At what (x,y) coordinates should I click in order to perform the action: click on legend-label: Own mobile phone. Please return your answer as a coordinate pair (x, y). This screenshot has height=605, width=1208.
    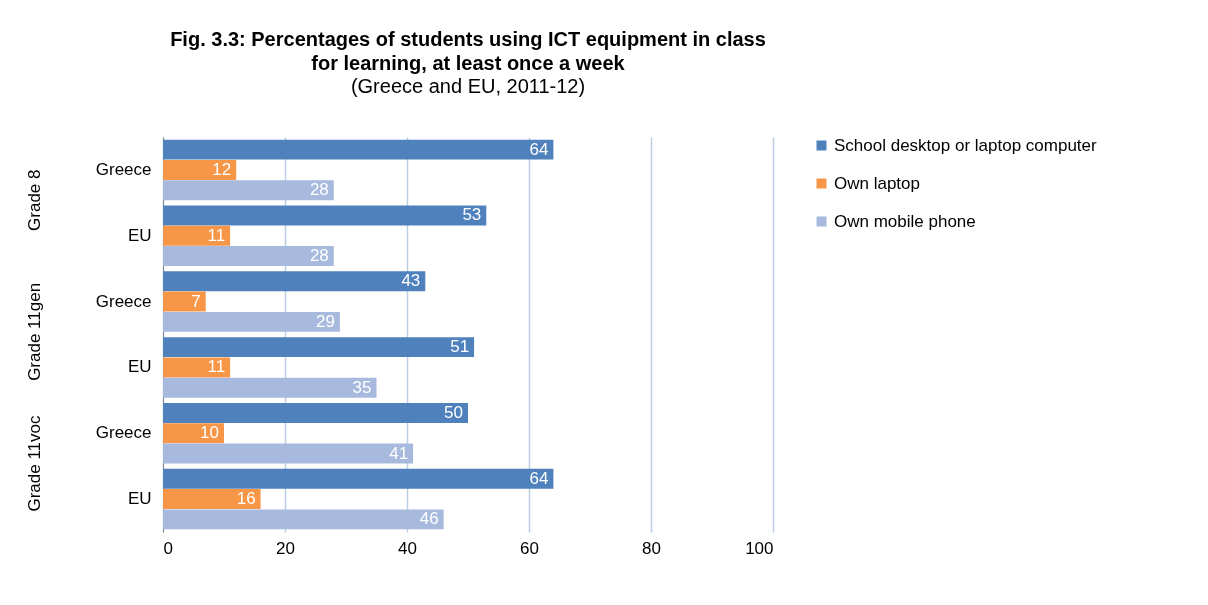
    Looking at the image, I should click on (905, 221).